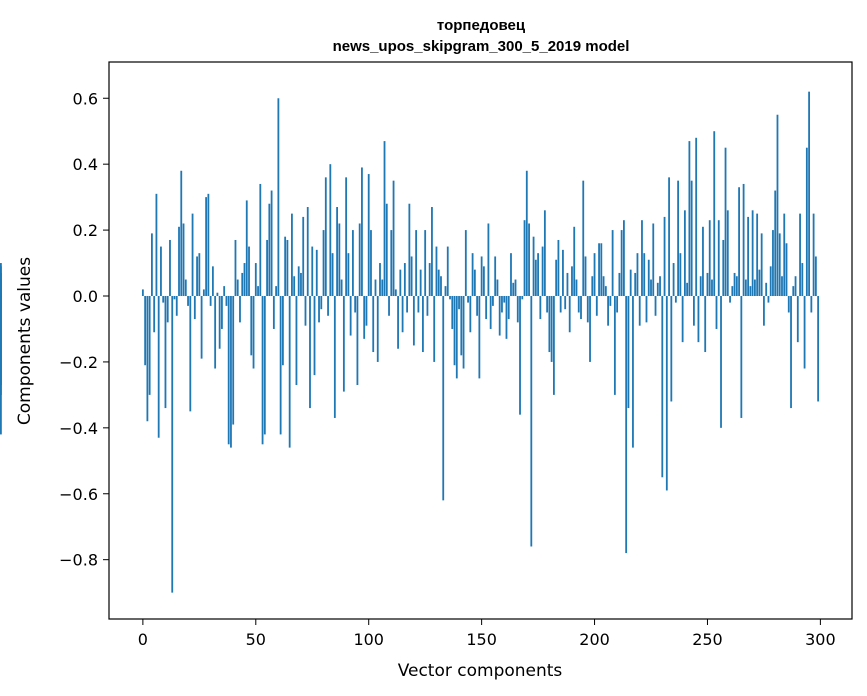  Describe the element at coordinates (78, 428) in the screenshot. I see `y-tick-label: −0.4` at that location.